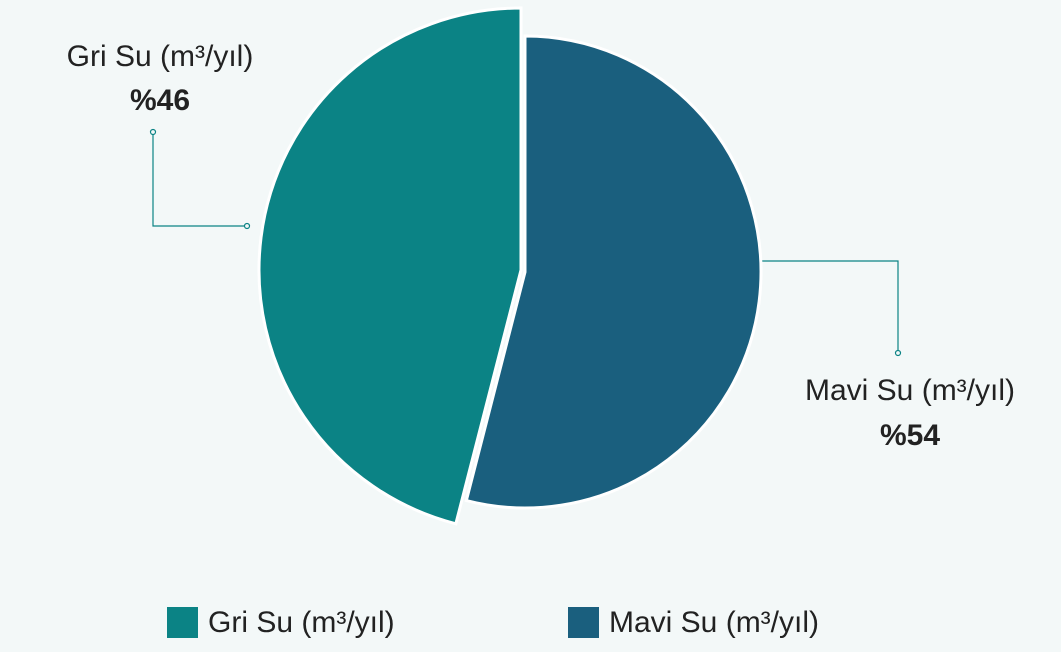 The height and width of the screenshot is (652, 1061). Describe the element at coordinates (301, 622) in the screenshot. I see `legend-label: Gri Su (m³/yıl)` at that location.